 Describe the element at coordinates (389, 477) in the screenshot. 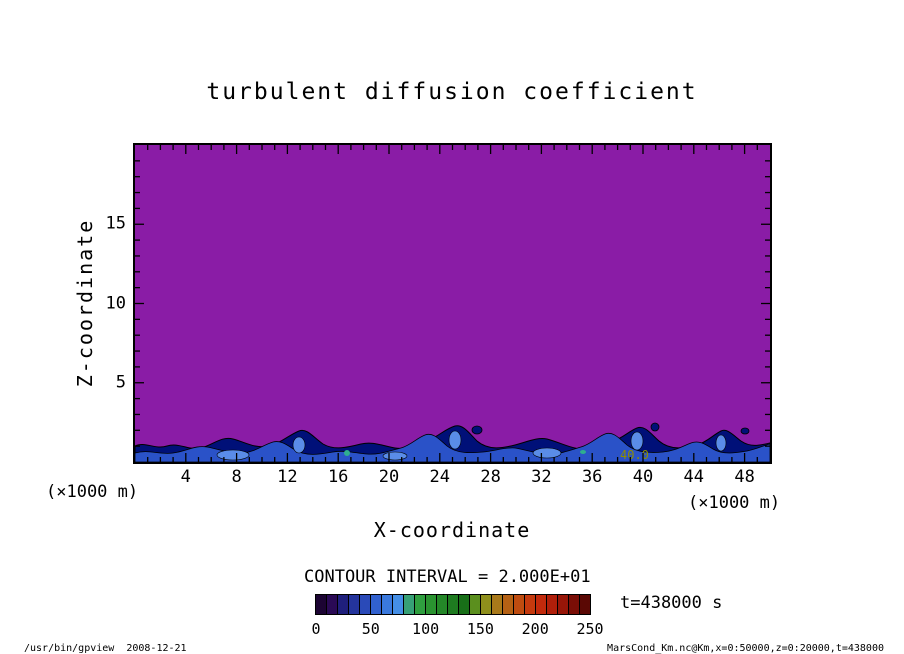

I see `x-tick-label: 20` at that location.